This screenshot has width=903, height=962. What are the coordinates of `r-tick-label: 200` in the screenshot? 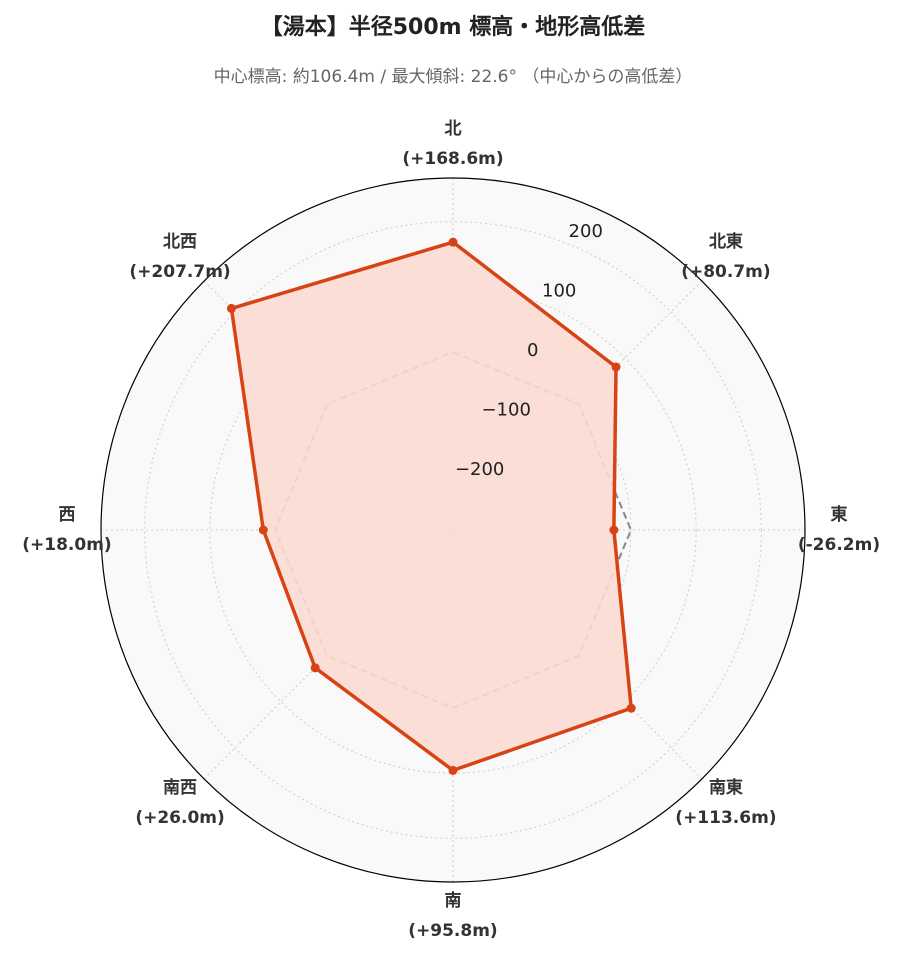 It's located at (586, 231).